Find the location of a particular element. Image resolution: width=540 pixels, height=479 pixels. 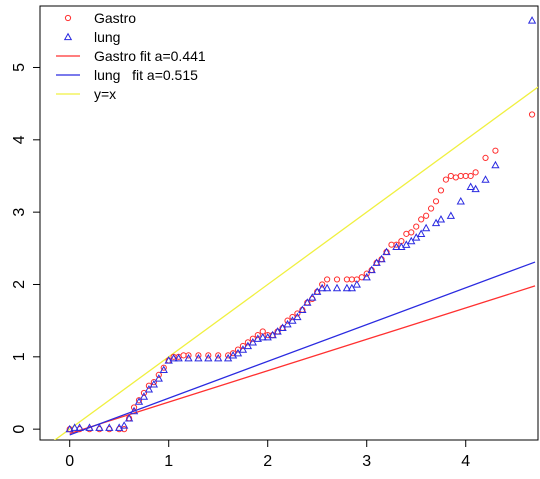

legend-label: lung fit a=0.515 is located at coordinates (146, 75).